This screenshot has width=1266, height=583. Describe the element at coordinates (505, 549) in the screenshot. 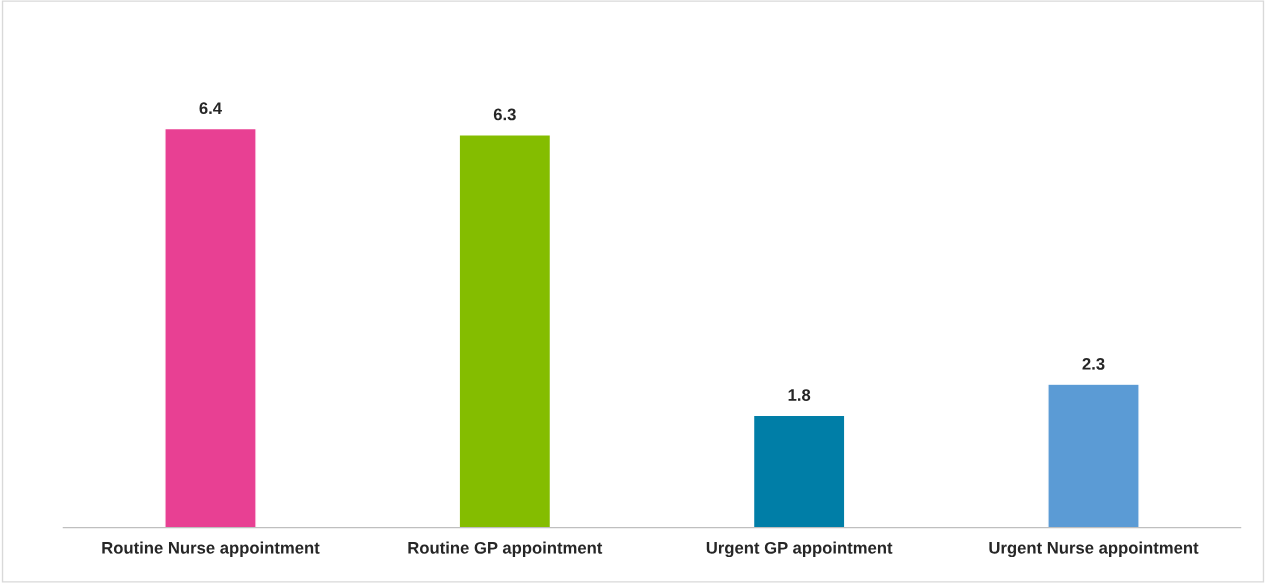

I see `x-tick-label: Routine GP appointment` at that location.